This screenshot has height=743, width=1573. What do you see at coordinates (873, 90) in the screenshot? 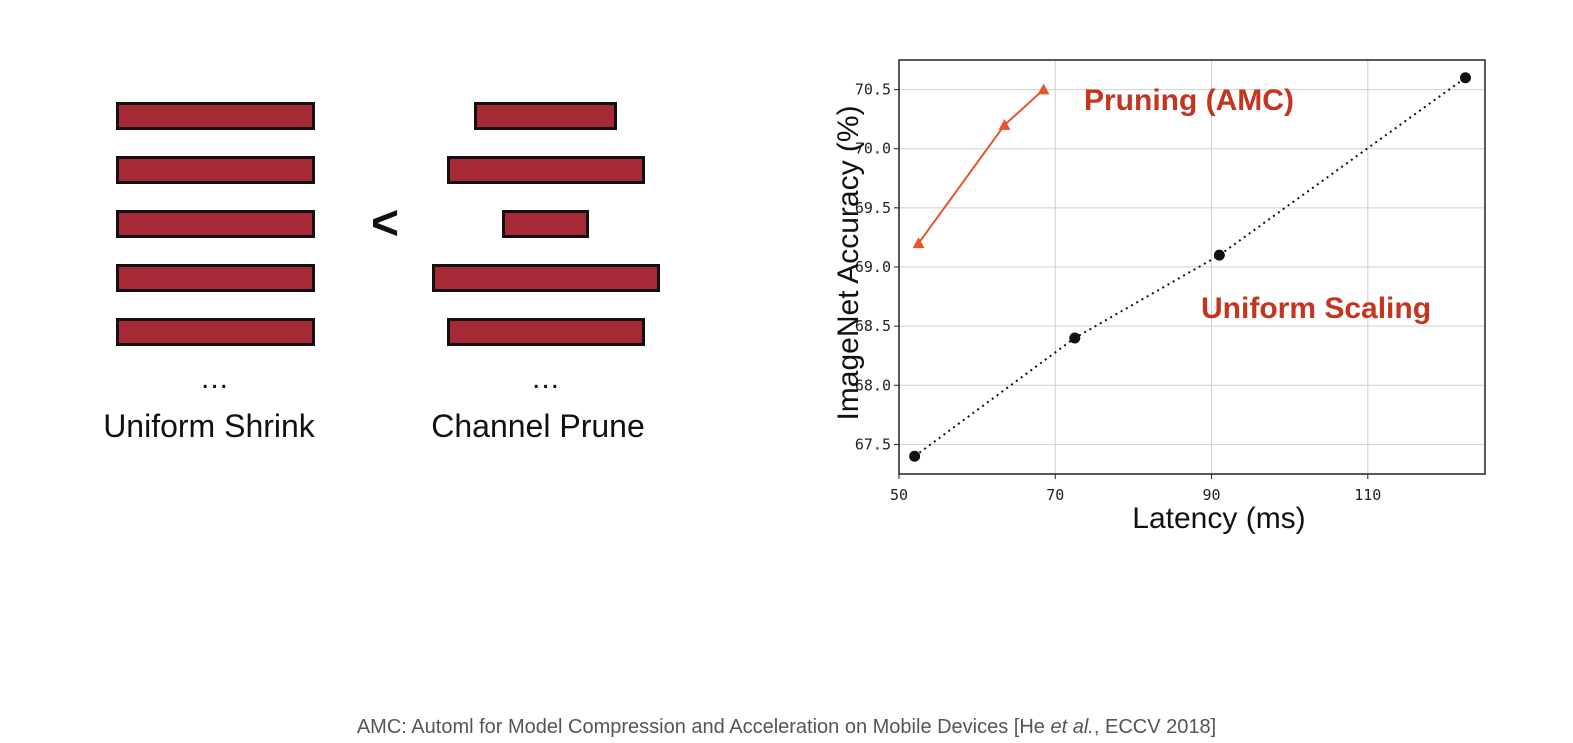
I see `y-tick-label: 70.5` at bounding box center [873, 90].